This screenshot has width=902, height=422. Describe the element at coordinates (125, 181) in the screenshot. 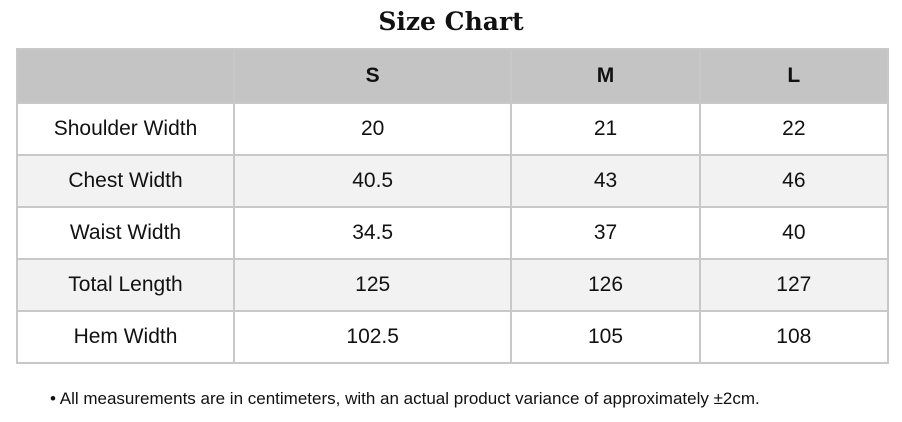

I see `cell: Chest Width` at that location.